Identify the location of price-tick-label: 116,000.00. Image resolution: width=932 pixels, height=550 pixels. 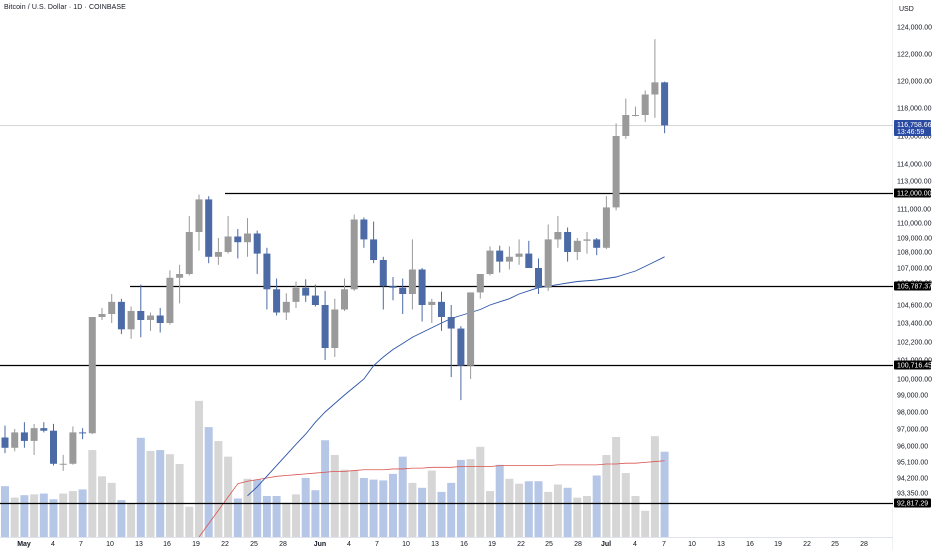
(914, 137).